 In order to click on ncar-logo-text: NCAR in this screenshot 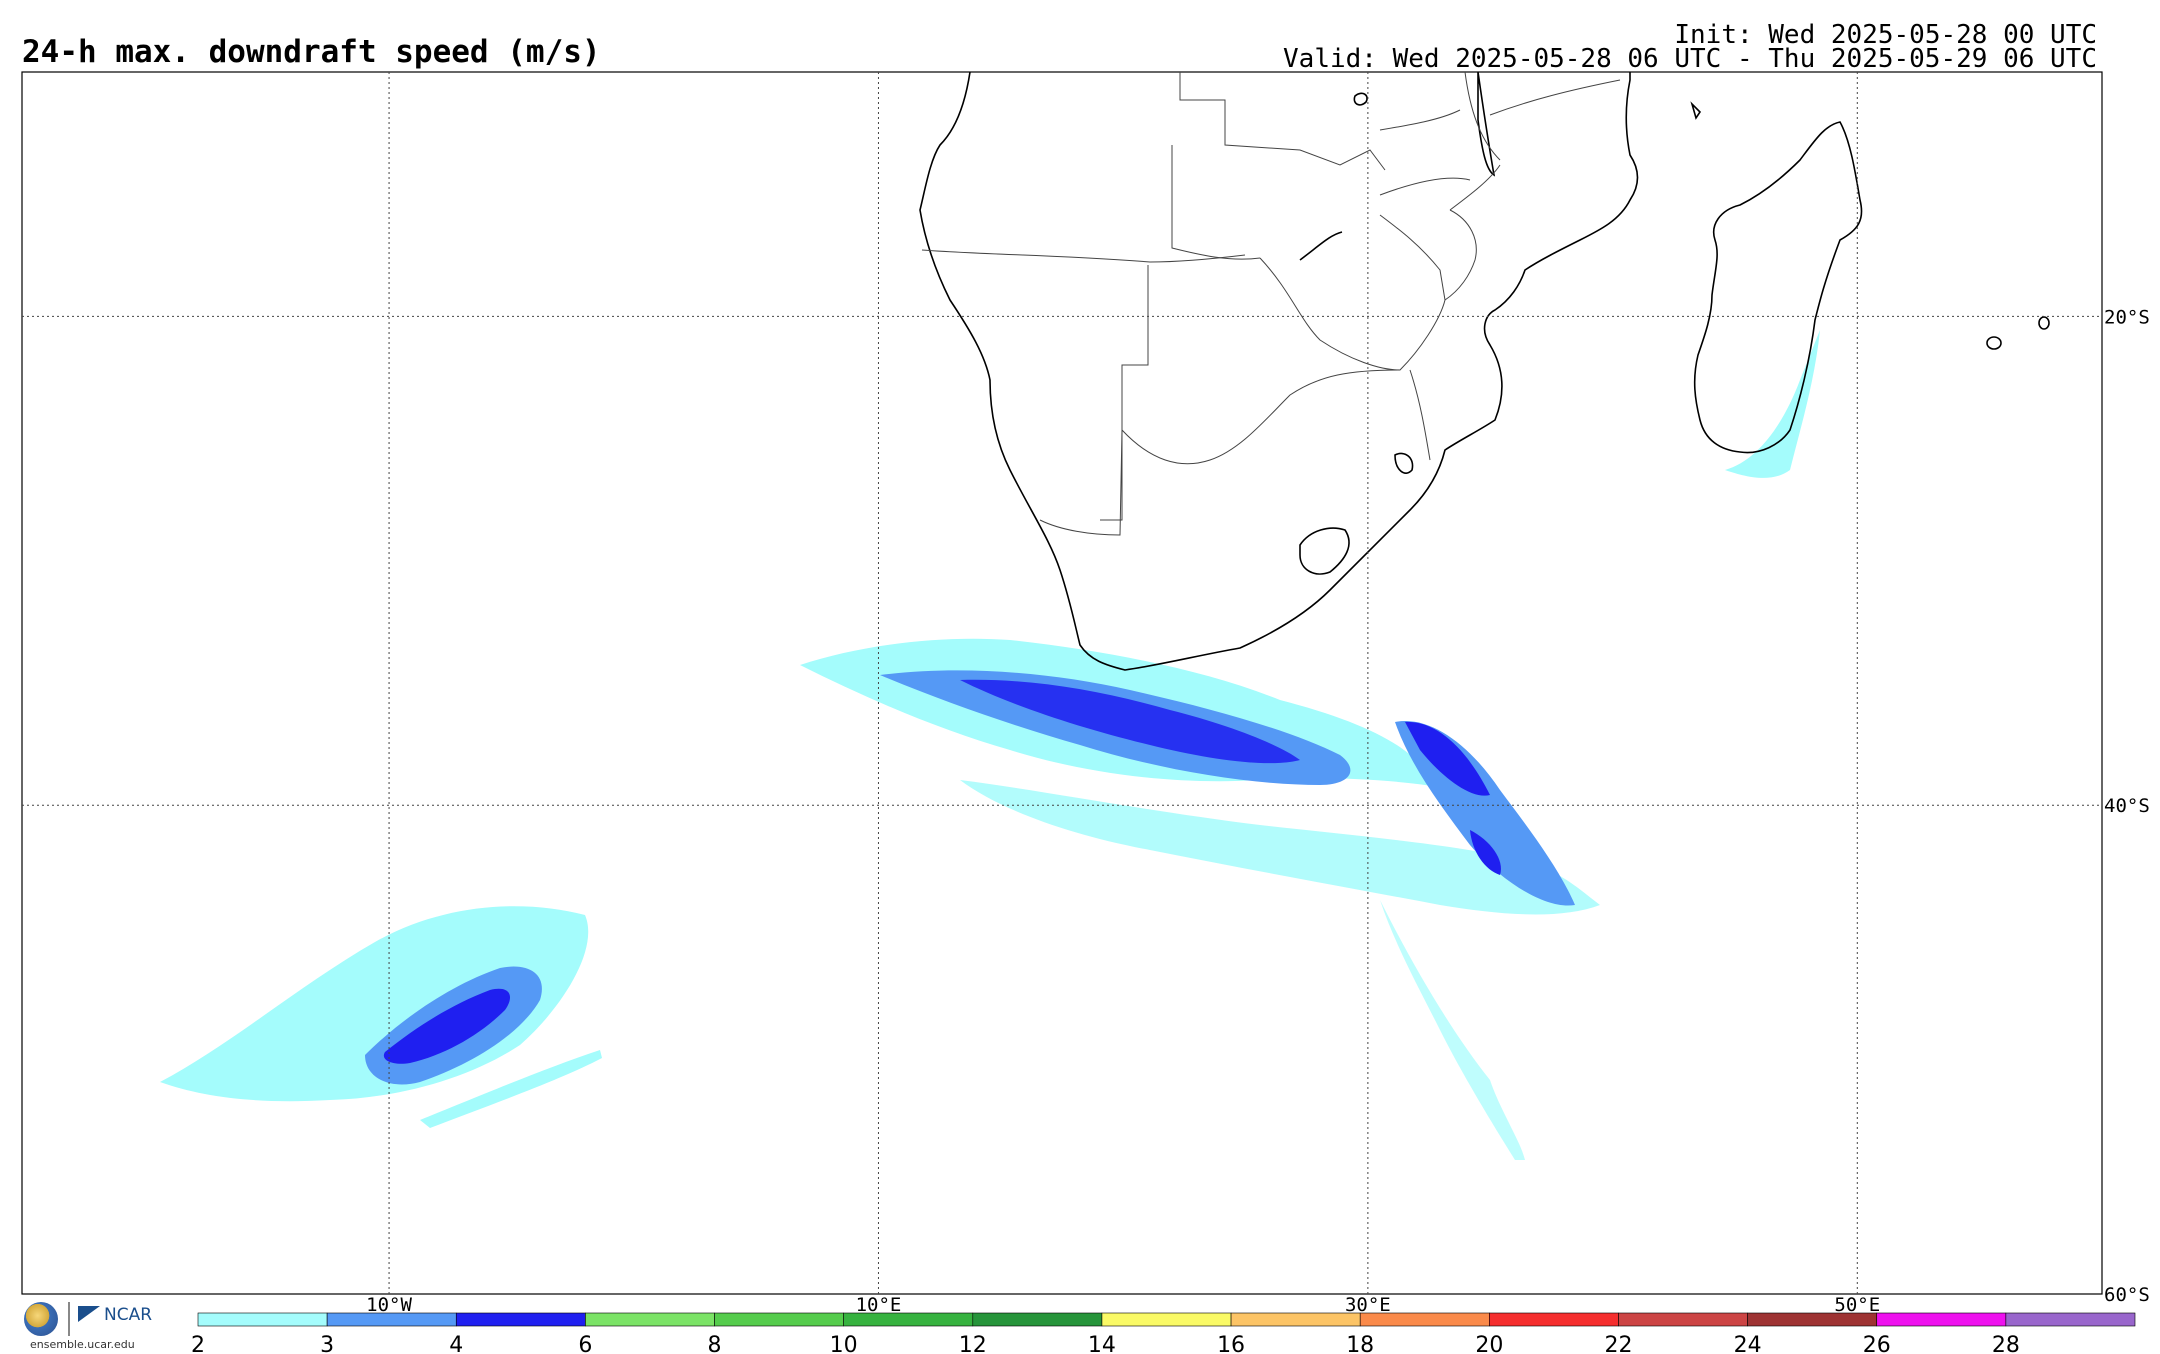, I will do `click(128, 1315)`.